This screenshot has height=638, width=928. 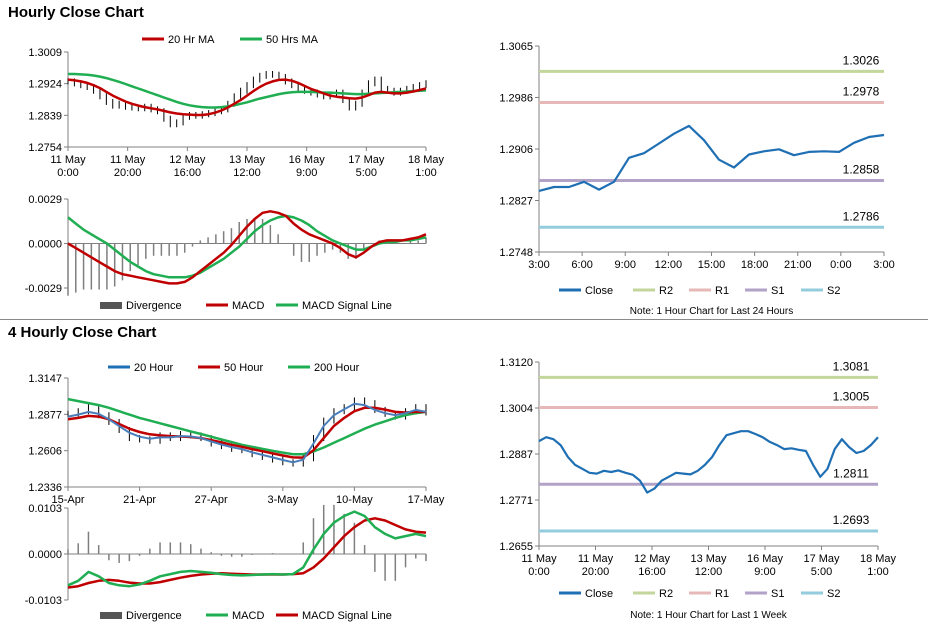 I want to click on hourly-week-close-line, so click(x=708, y=462).